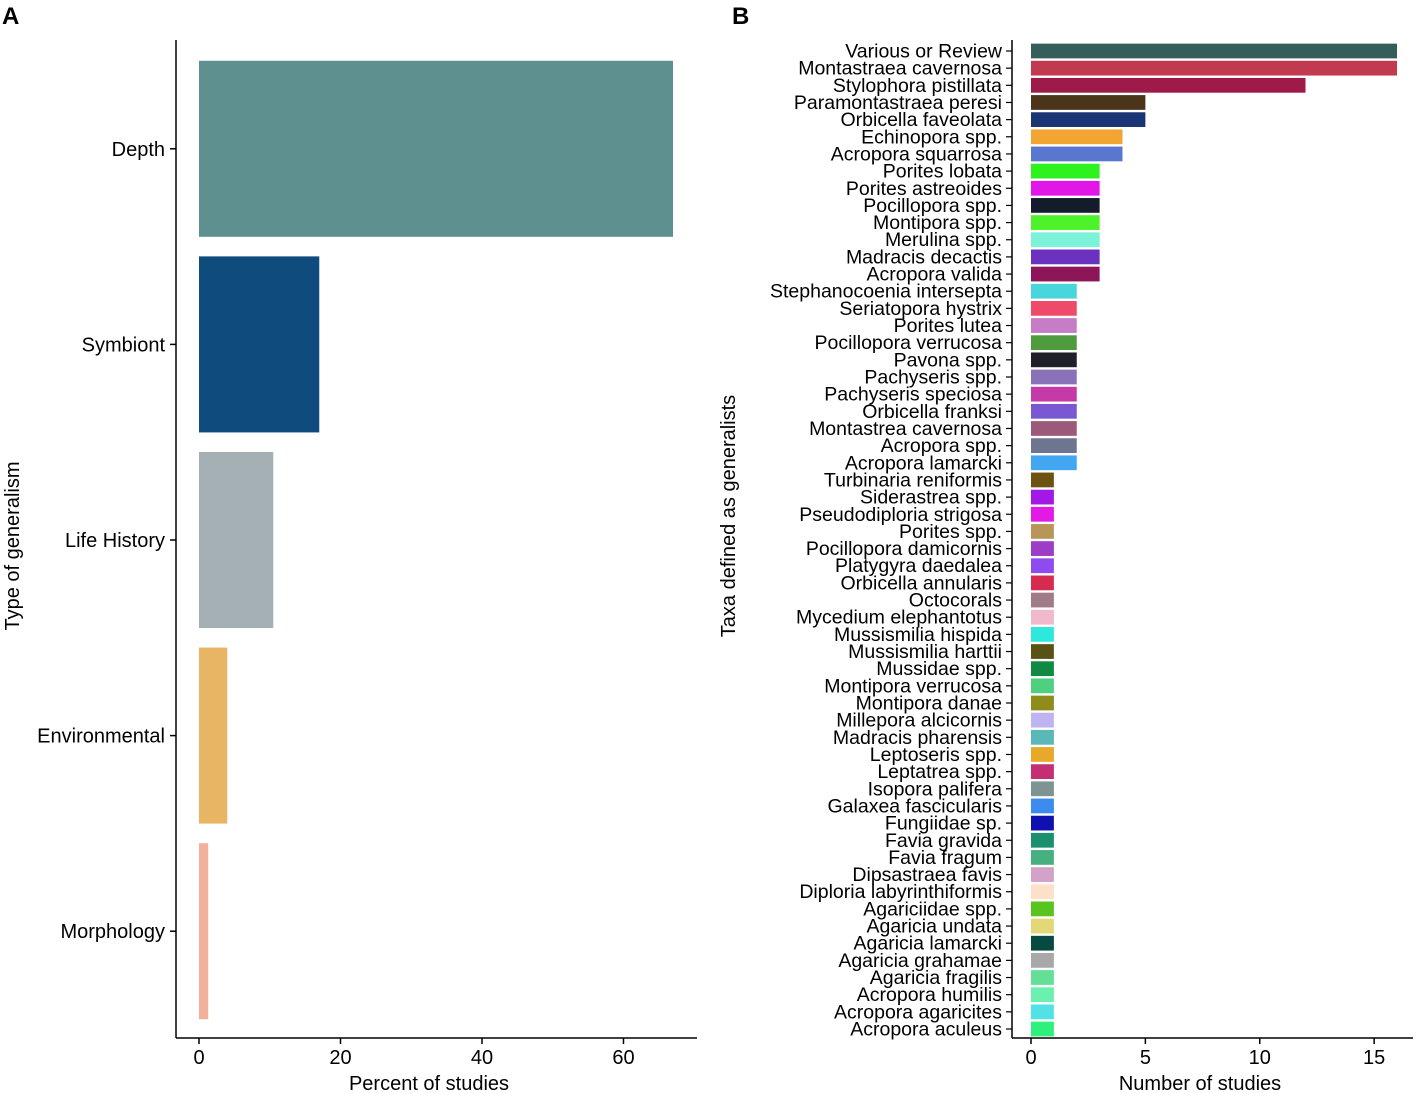 The width and height of the screenshot is (1417, 1093). What do you see at coordinates (436, 148) in the screenshot?
I see `bar-depth` at bounding box center [436, 148].